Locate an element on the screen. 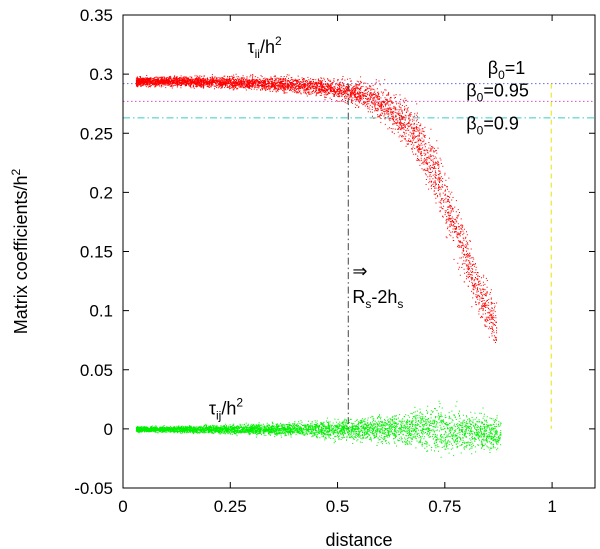 The height and width of the screenshot is (549, 600). y-tick-label: 0.25 is located at coordinates (96, 133).